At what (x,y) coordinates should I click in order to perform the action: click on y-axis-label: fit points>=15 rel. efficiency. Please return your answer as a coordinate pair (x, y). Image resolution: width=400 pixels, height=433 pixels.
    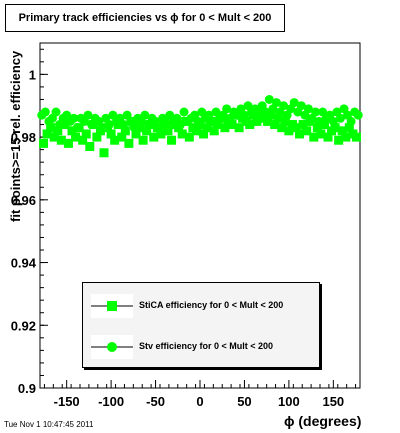
    Looking at the image, I should click on (15, 136).